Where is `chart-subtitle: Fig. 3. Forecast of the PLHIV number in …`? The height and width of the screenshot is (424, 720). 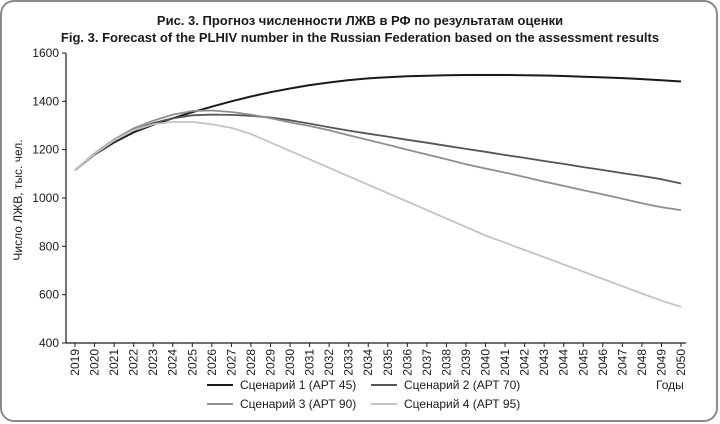
chart-subtitle: Fig. 3. Forecast of the PLHIV number in … is located at coordinates (360, 37).